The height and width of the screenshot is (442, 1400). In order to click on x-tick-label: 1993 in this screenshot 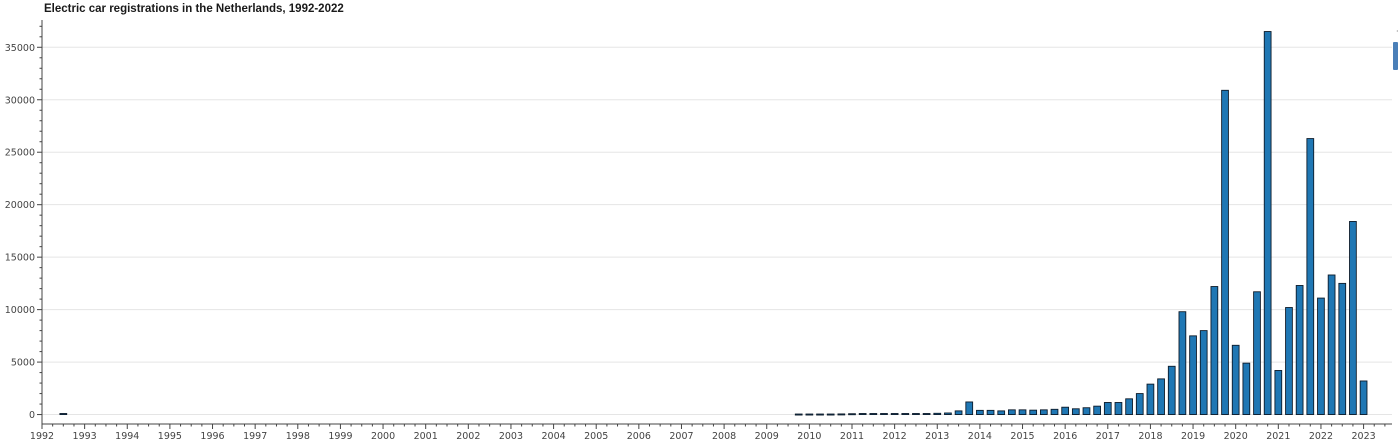, I will do `click(85, 436)`.